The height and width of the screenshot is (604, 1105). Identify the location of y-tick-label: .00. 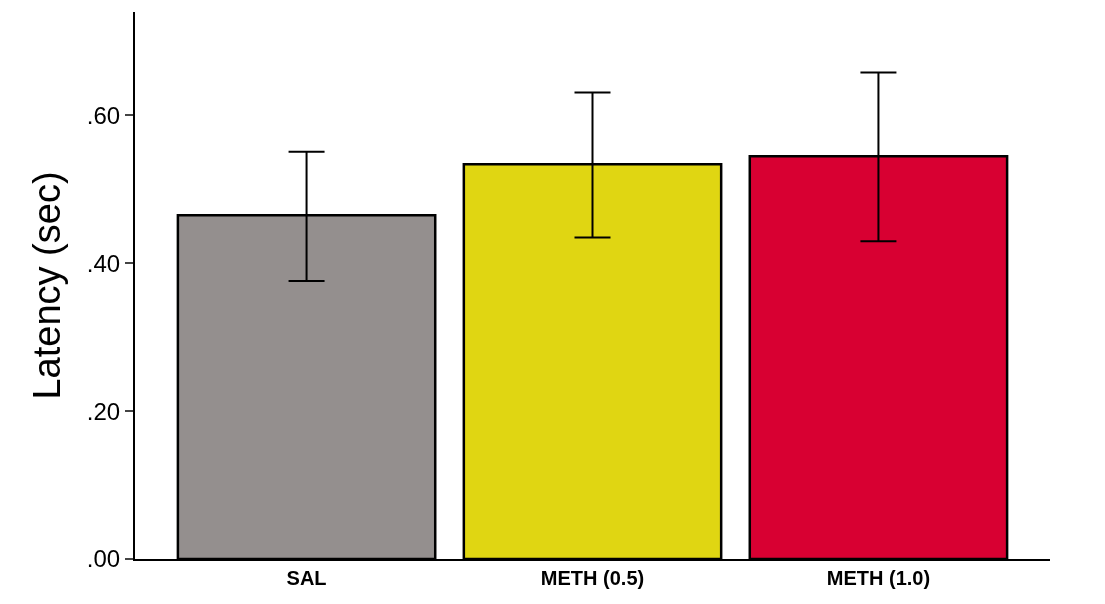
(103, 559).